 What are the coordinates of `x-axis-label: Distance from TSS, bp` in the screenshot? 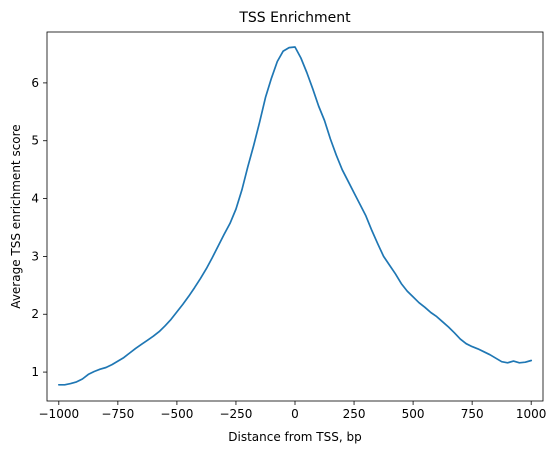 It's located at (294, 437).